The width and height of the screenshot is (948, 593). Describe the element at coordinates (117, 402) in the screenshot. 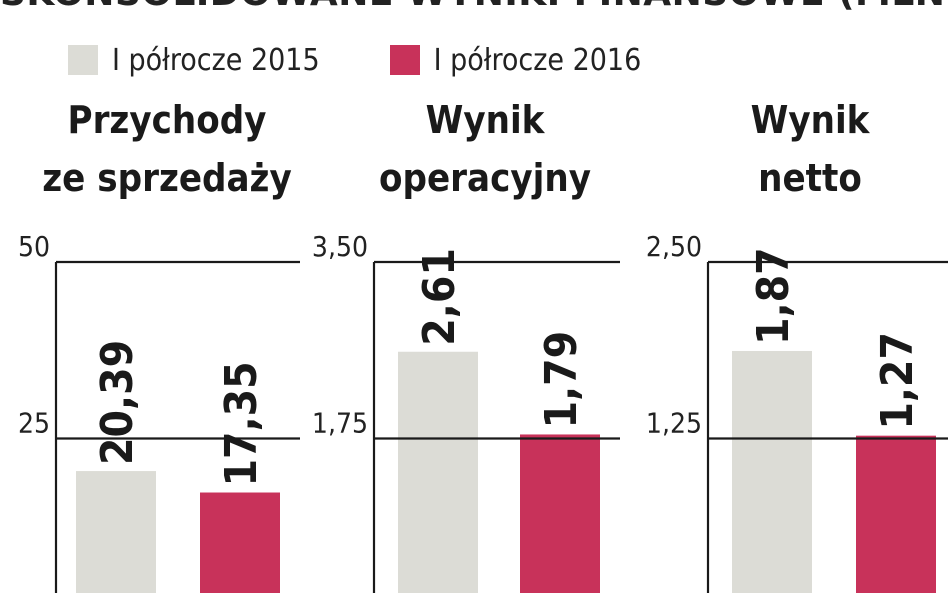

I see `value-label-revenue-2015: 20,39` at that location.